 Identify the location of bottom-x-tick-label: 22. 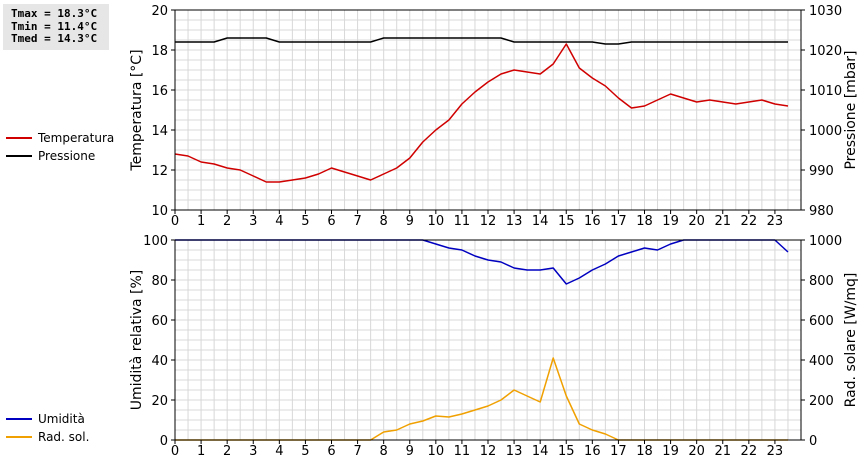
(749, 451).